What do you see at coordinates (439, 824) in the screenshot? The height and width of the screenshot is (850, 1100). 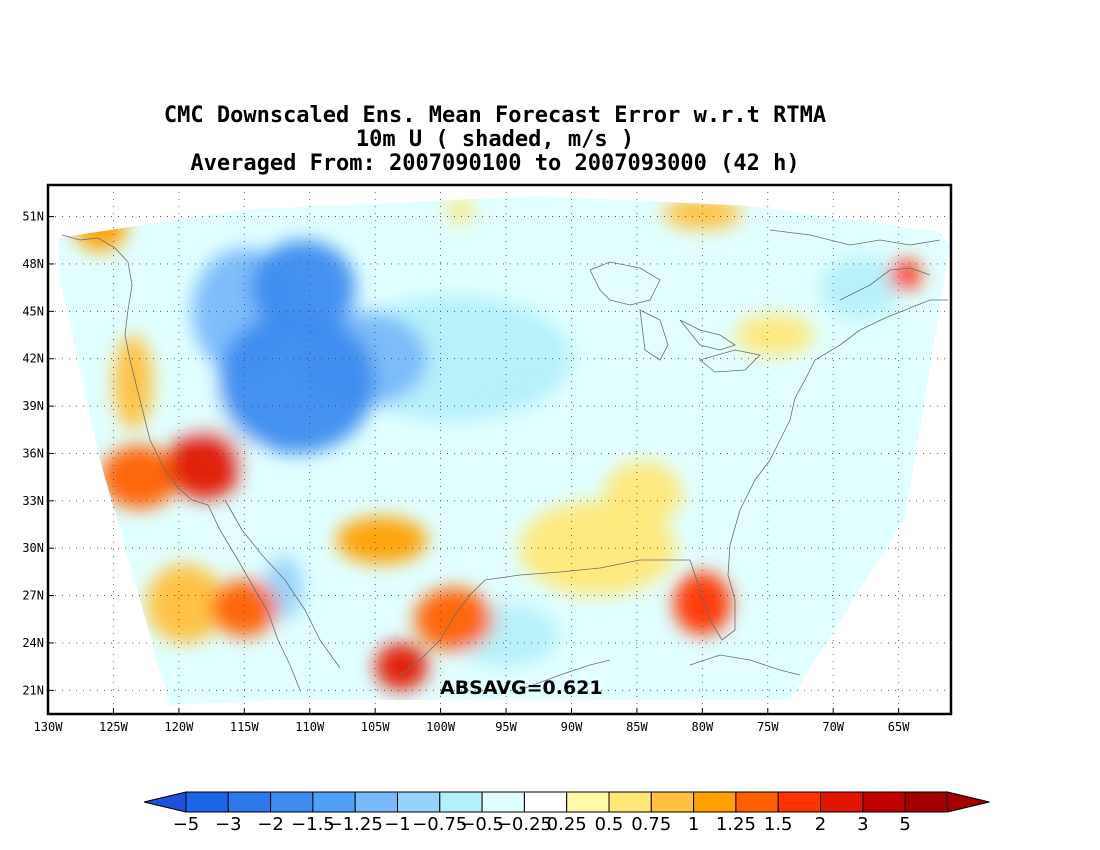 I see `colorbar-label-6: −0.75` at bounding box center [439, 824].